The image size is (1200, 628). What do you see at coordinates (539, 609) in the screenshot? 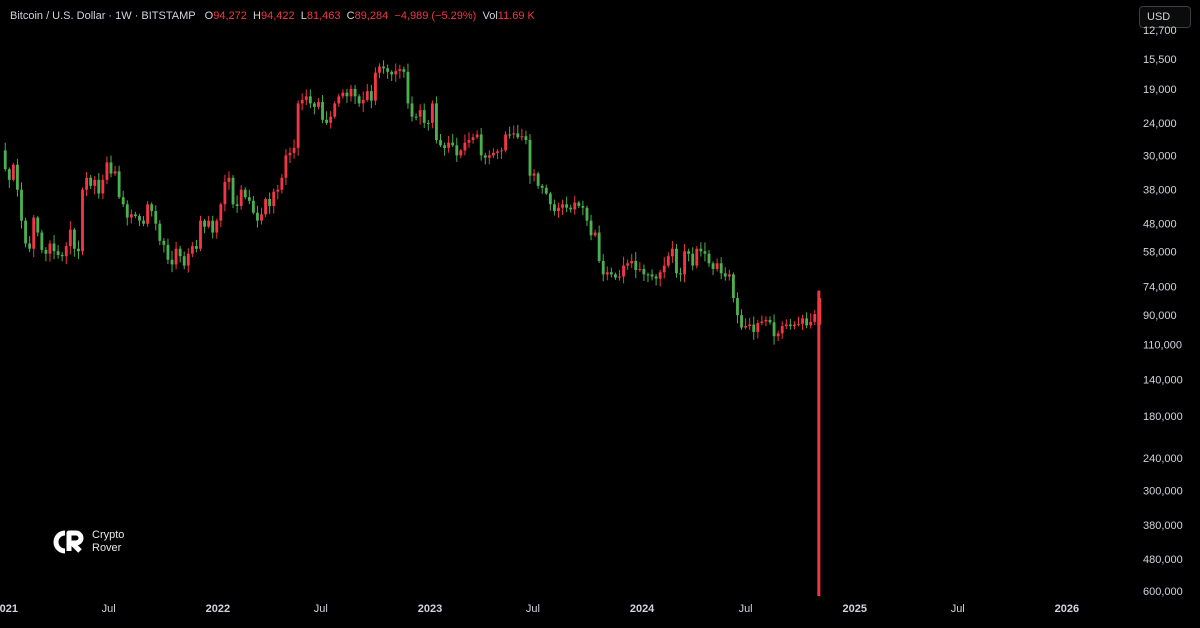
I see `time-axis: 2021 Jul 2022 Jul 2023 Jul 2024 Jul 2025 Jul 2026` at bounding box center [539, 609].